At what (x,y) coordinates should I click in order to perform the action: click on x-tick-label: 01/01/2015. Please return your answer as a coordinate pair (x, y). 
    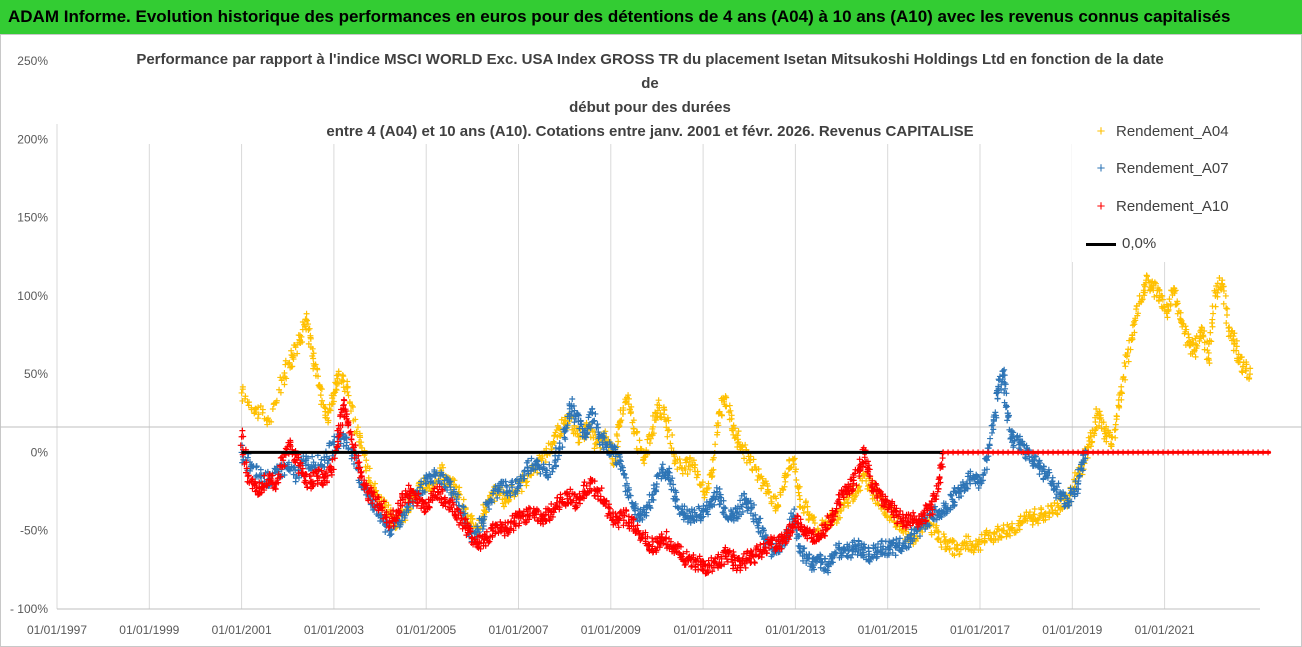
    Looking at the image, I should click on (888, 630).